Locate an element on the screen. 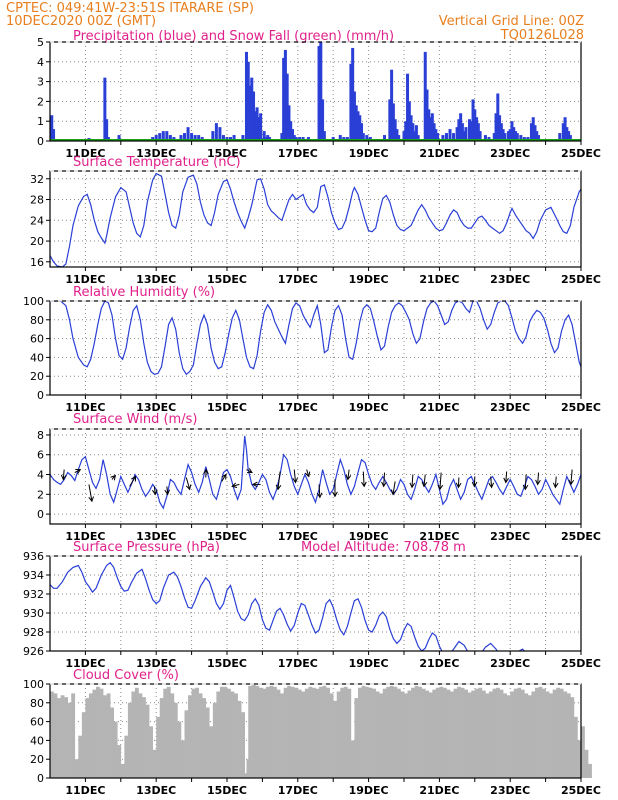 The height and width of the screenshot is (800, 618). y-tick-label: 4 is located at coordinates (40, 62).